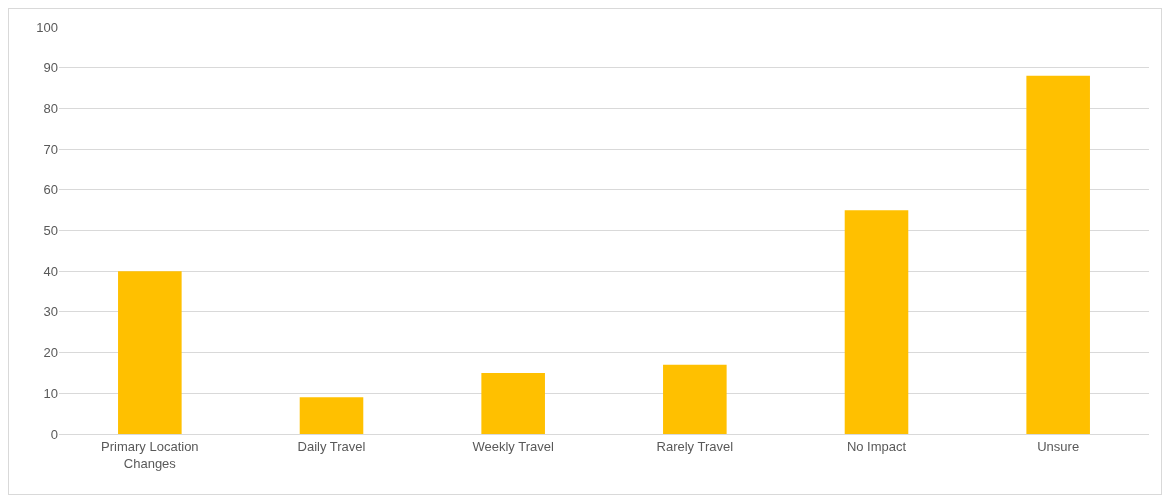 The image size is (1172, 503). What do you see at coordinates (513, 446) in the screenshot?
I see `x-tick-label: Weekly Travel` at bounding box center [513, 446].